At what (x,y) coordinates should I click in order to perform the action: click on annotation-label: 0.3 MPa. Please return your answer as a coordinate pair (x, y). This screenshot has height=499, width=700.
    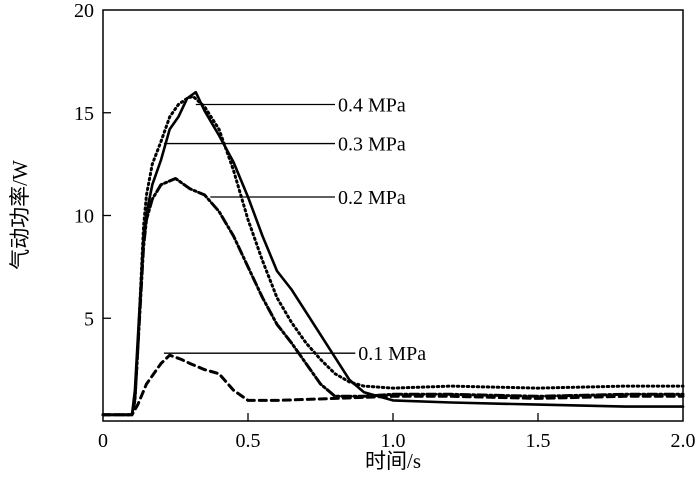
    Looking at the image, I should click on (372, 145).